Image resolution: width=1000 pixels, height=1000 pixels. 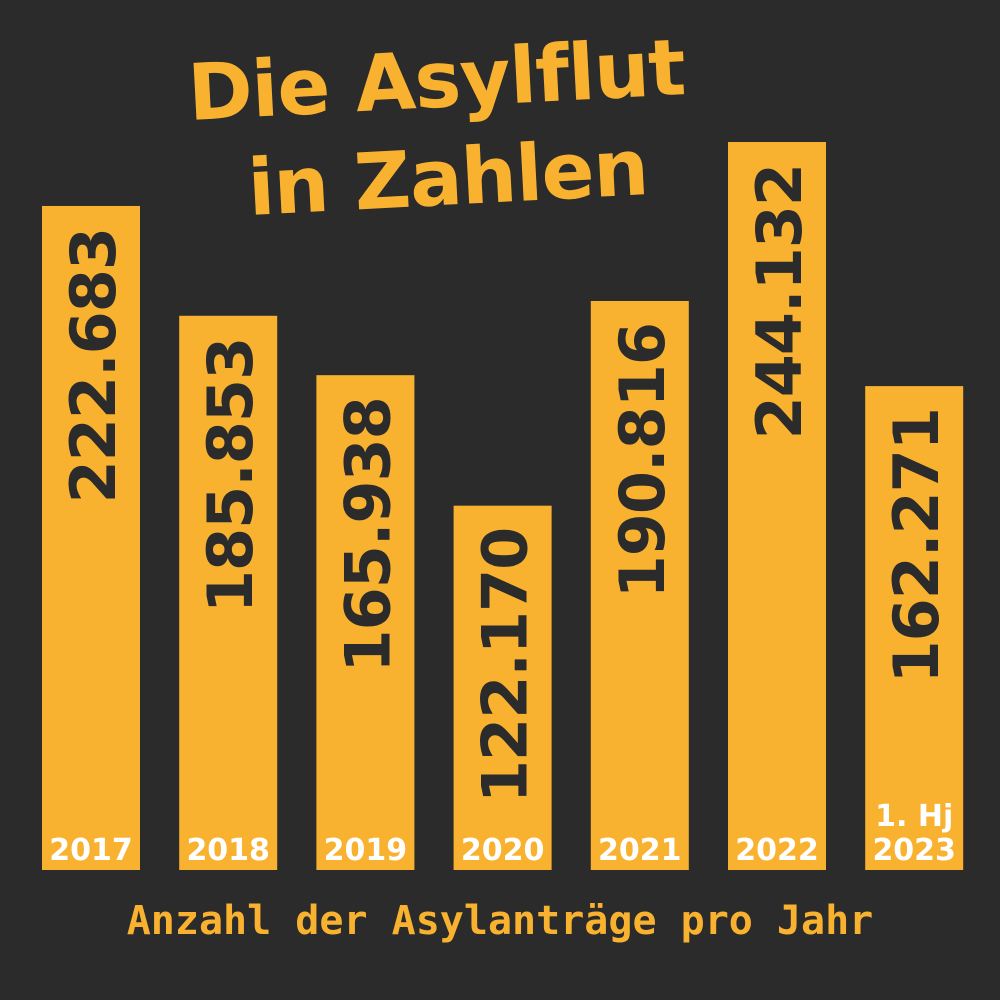 What do you see at coordinates (500, 921) in the screenshot?
I see `chart-footer-label: Anzahl der Asylanträge pro Jahr` at bounding box center [500, 921].